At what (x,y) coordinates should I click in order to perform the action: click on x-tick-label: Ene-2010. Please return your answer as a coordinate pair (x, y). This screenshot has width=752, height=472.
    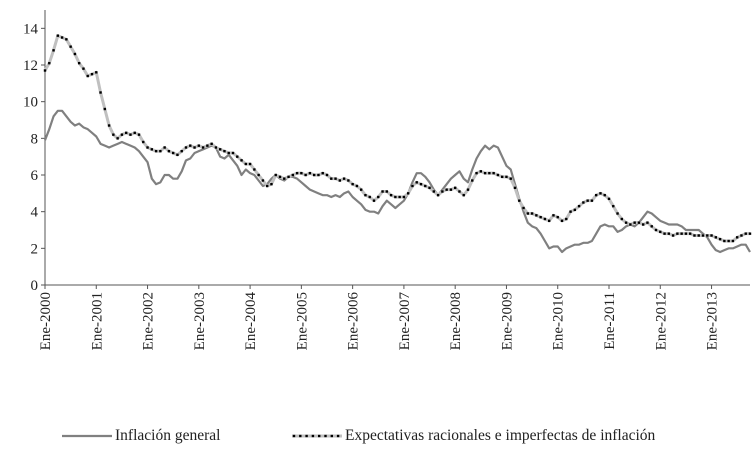
    Looking at the image, I should click on (559, 321).